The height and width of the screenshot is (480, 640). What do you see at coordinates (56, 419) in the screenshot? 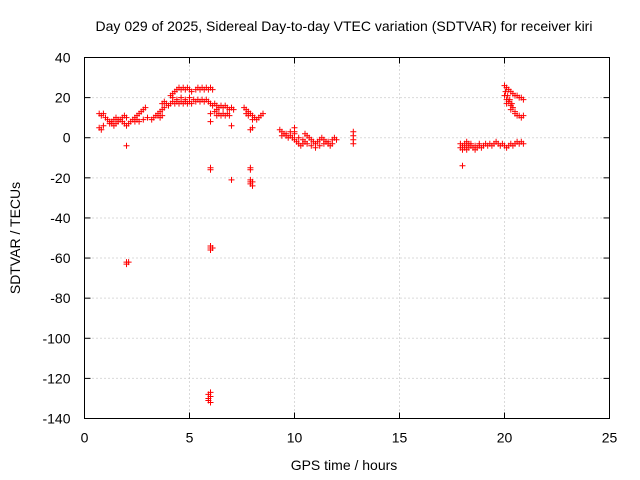
I see `y-tick-label: -140` at bounding box center [56, 419].